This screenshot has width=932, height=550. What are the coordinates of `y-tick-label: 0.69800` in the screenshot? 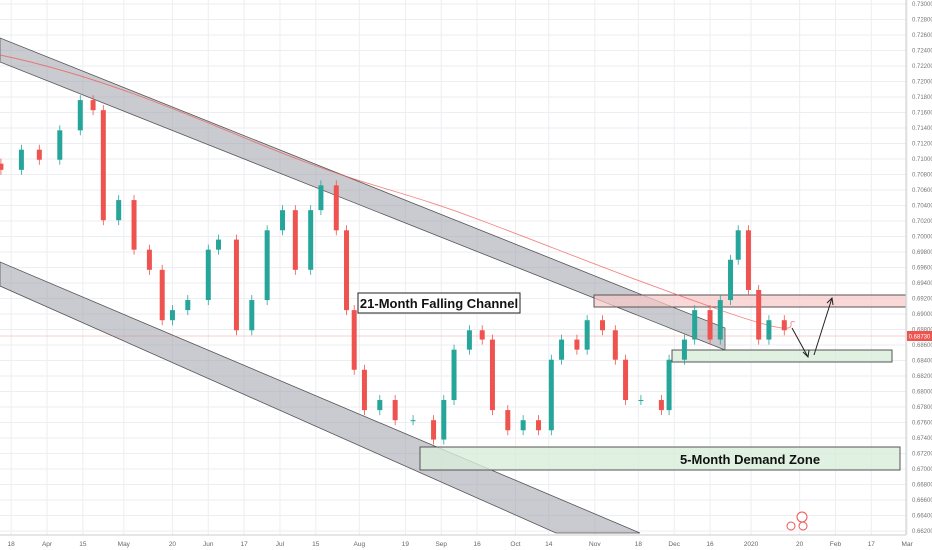 It's located at (922, 253).